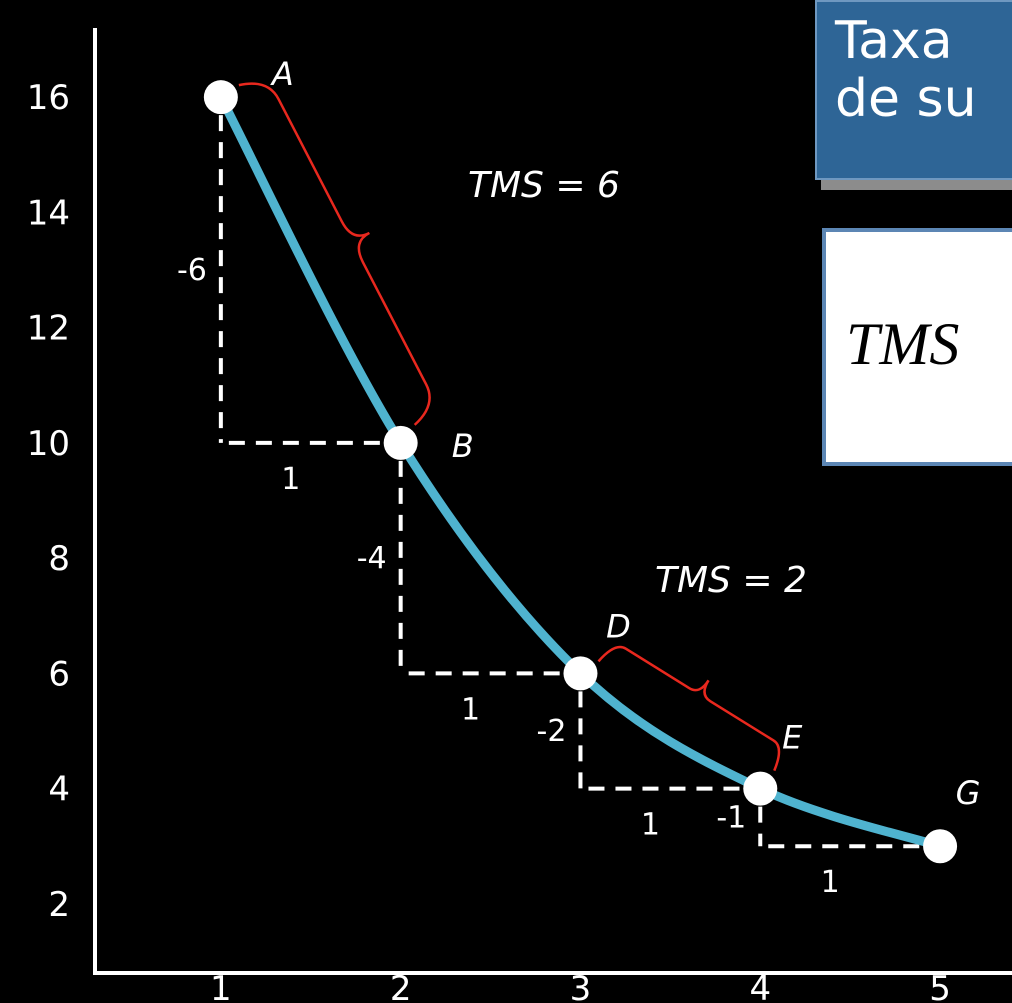 Image resolution: width=1012 pixels, height=1003 pixels. Describe the element at coordinates (968, 793) in the screenshot. I see `point-label: G` at that location.